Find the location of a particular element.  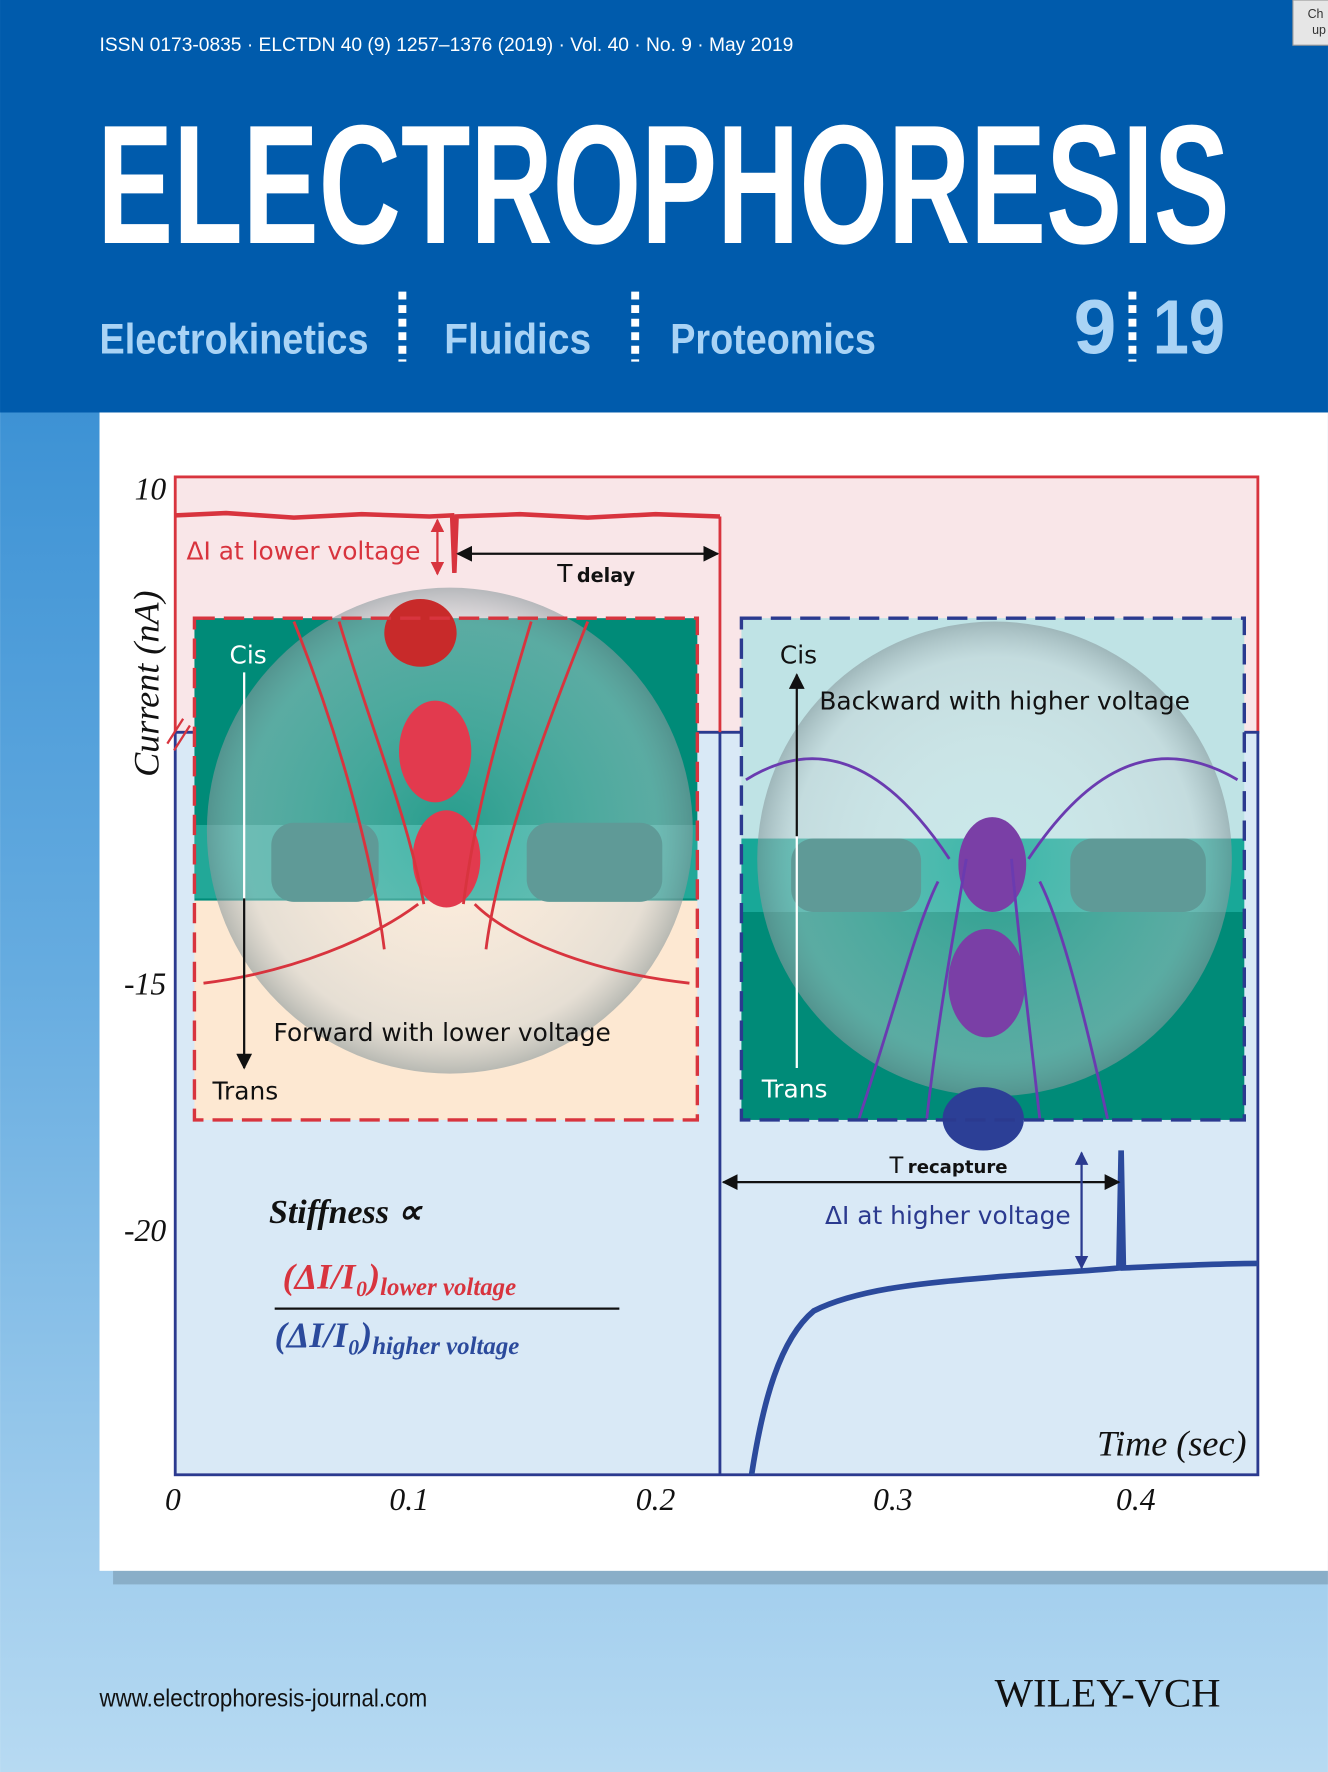

badge-text: Ch is located at coordinates (1316, 14).